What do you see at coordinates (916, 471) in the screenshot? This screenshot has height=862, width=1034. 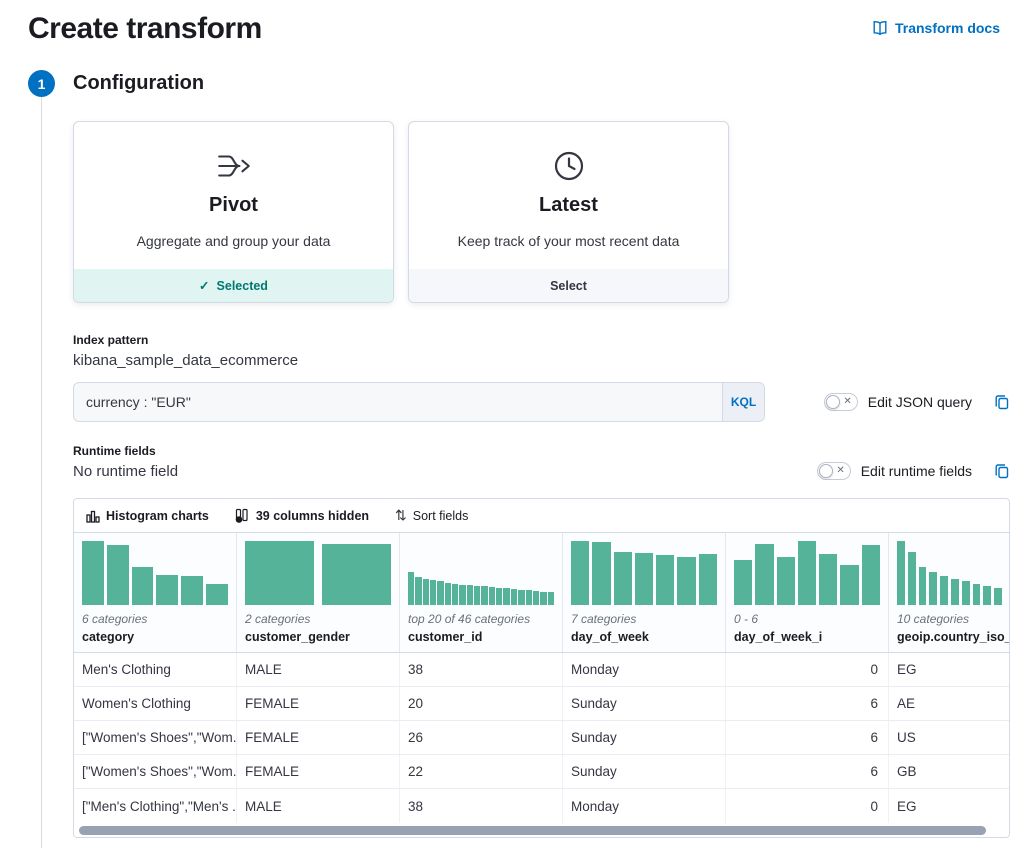 I see `edit-runtime-fields-label: Edit runtime fields` at bounding box center [916, 471].